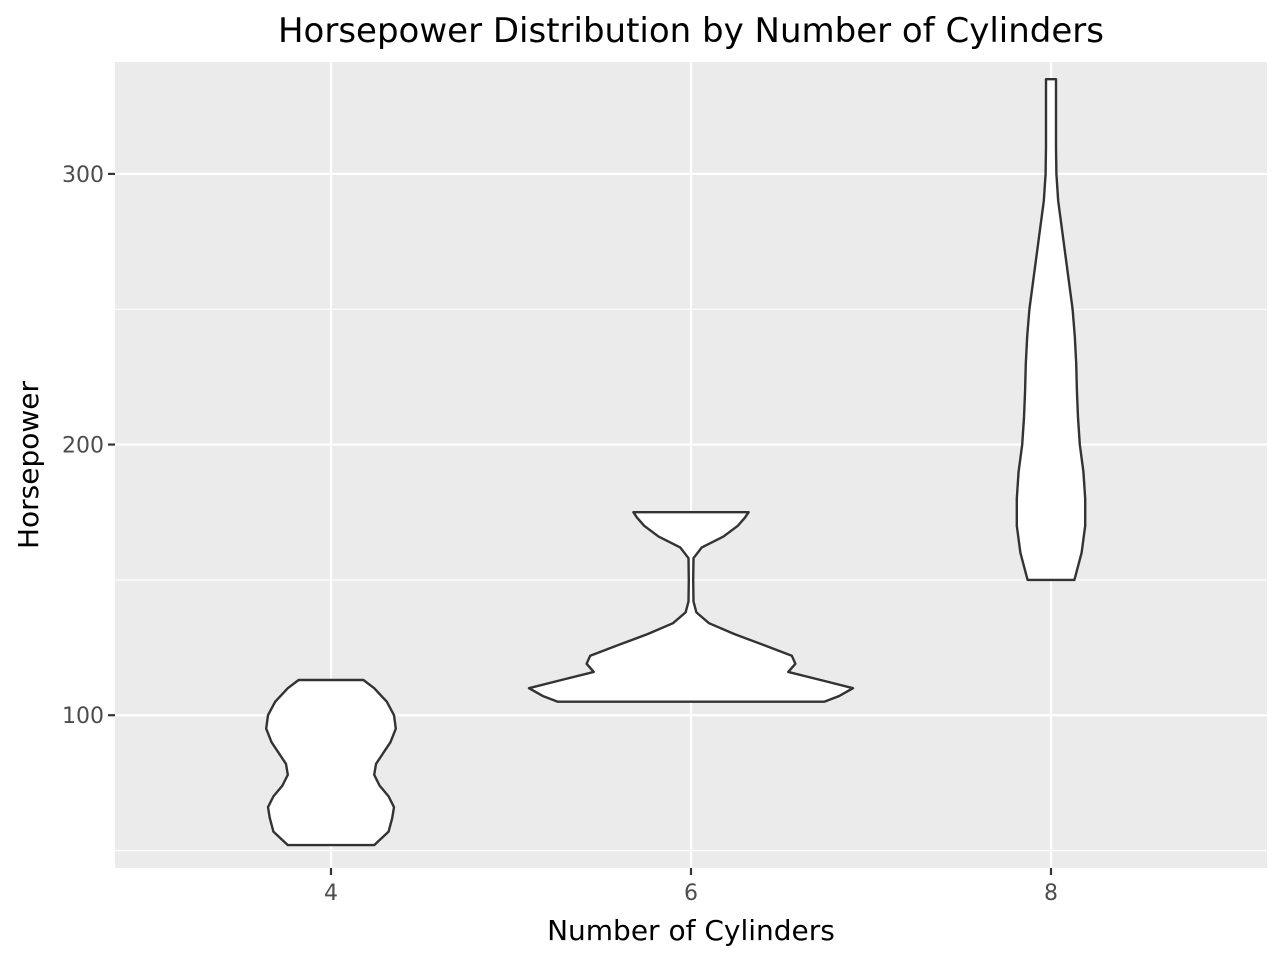  I want to click on y-tick-label: 100, so click(83, 716).